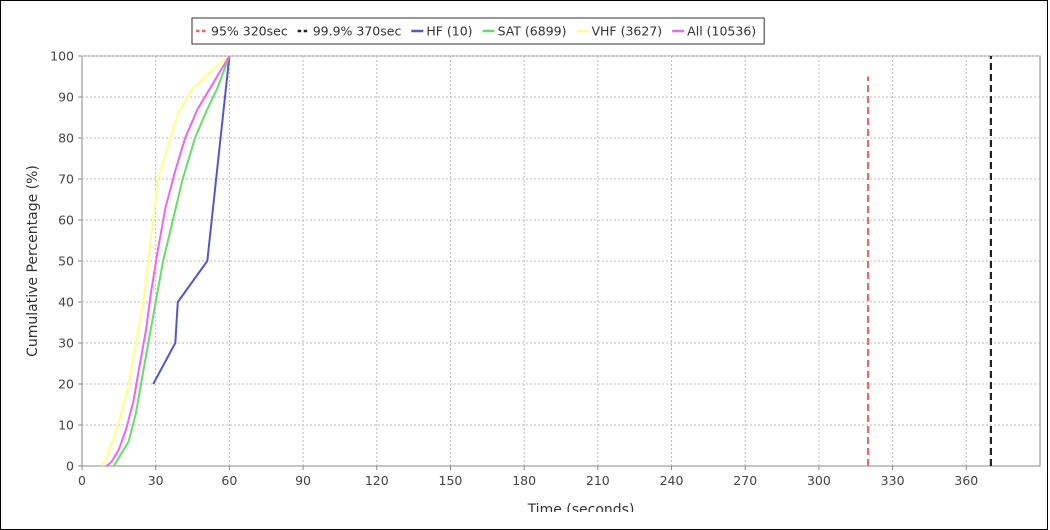 This screenshot has height=530, width=1050. Describe the element at coordinates (626, 31) in the screenshot. I see `legend-label: VHF (3627)` at that location.